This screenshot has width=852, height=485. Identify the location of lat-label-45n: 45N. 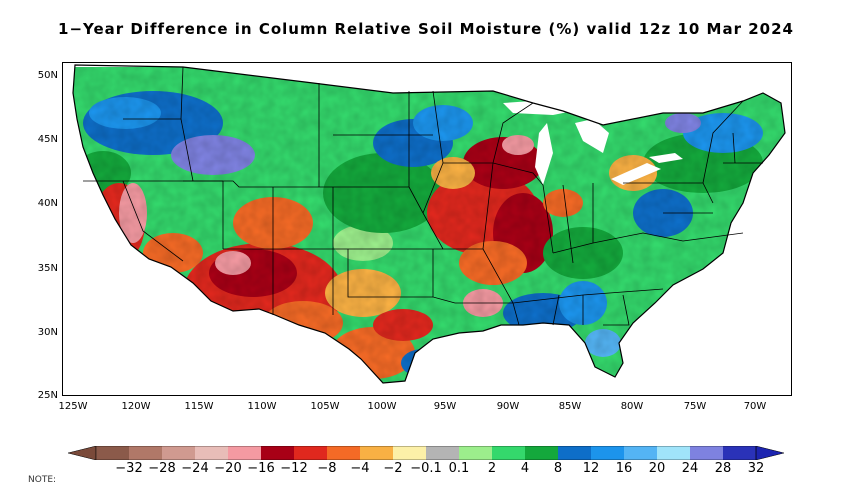
(47, 139).